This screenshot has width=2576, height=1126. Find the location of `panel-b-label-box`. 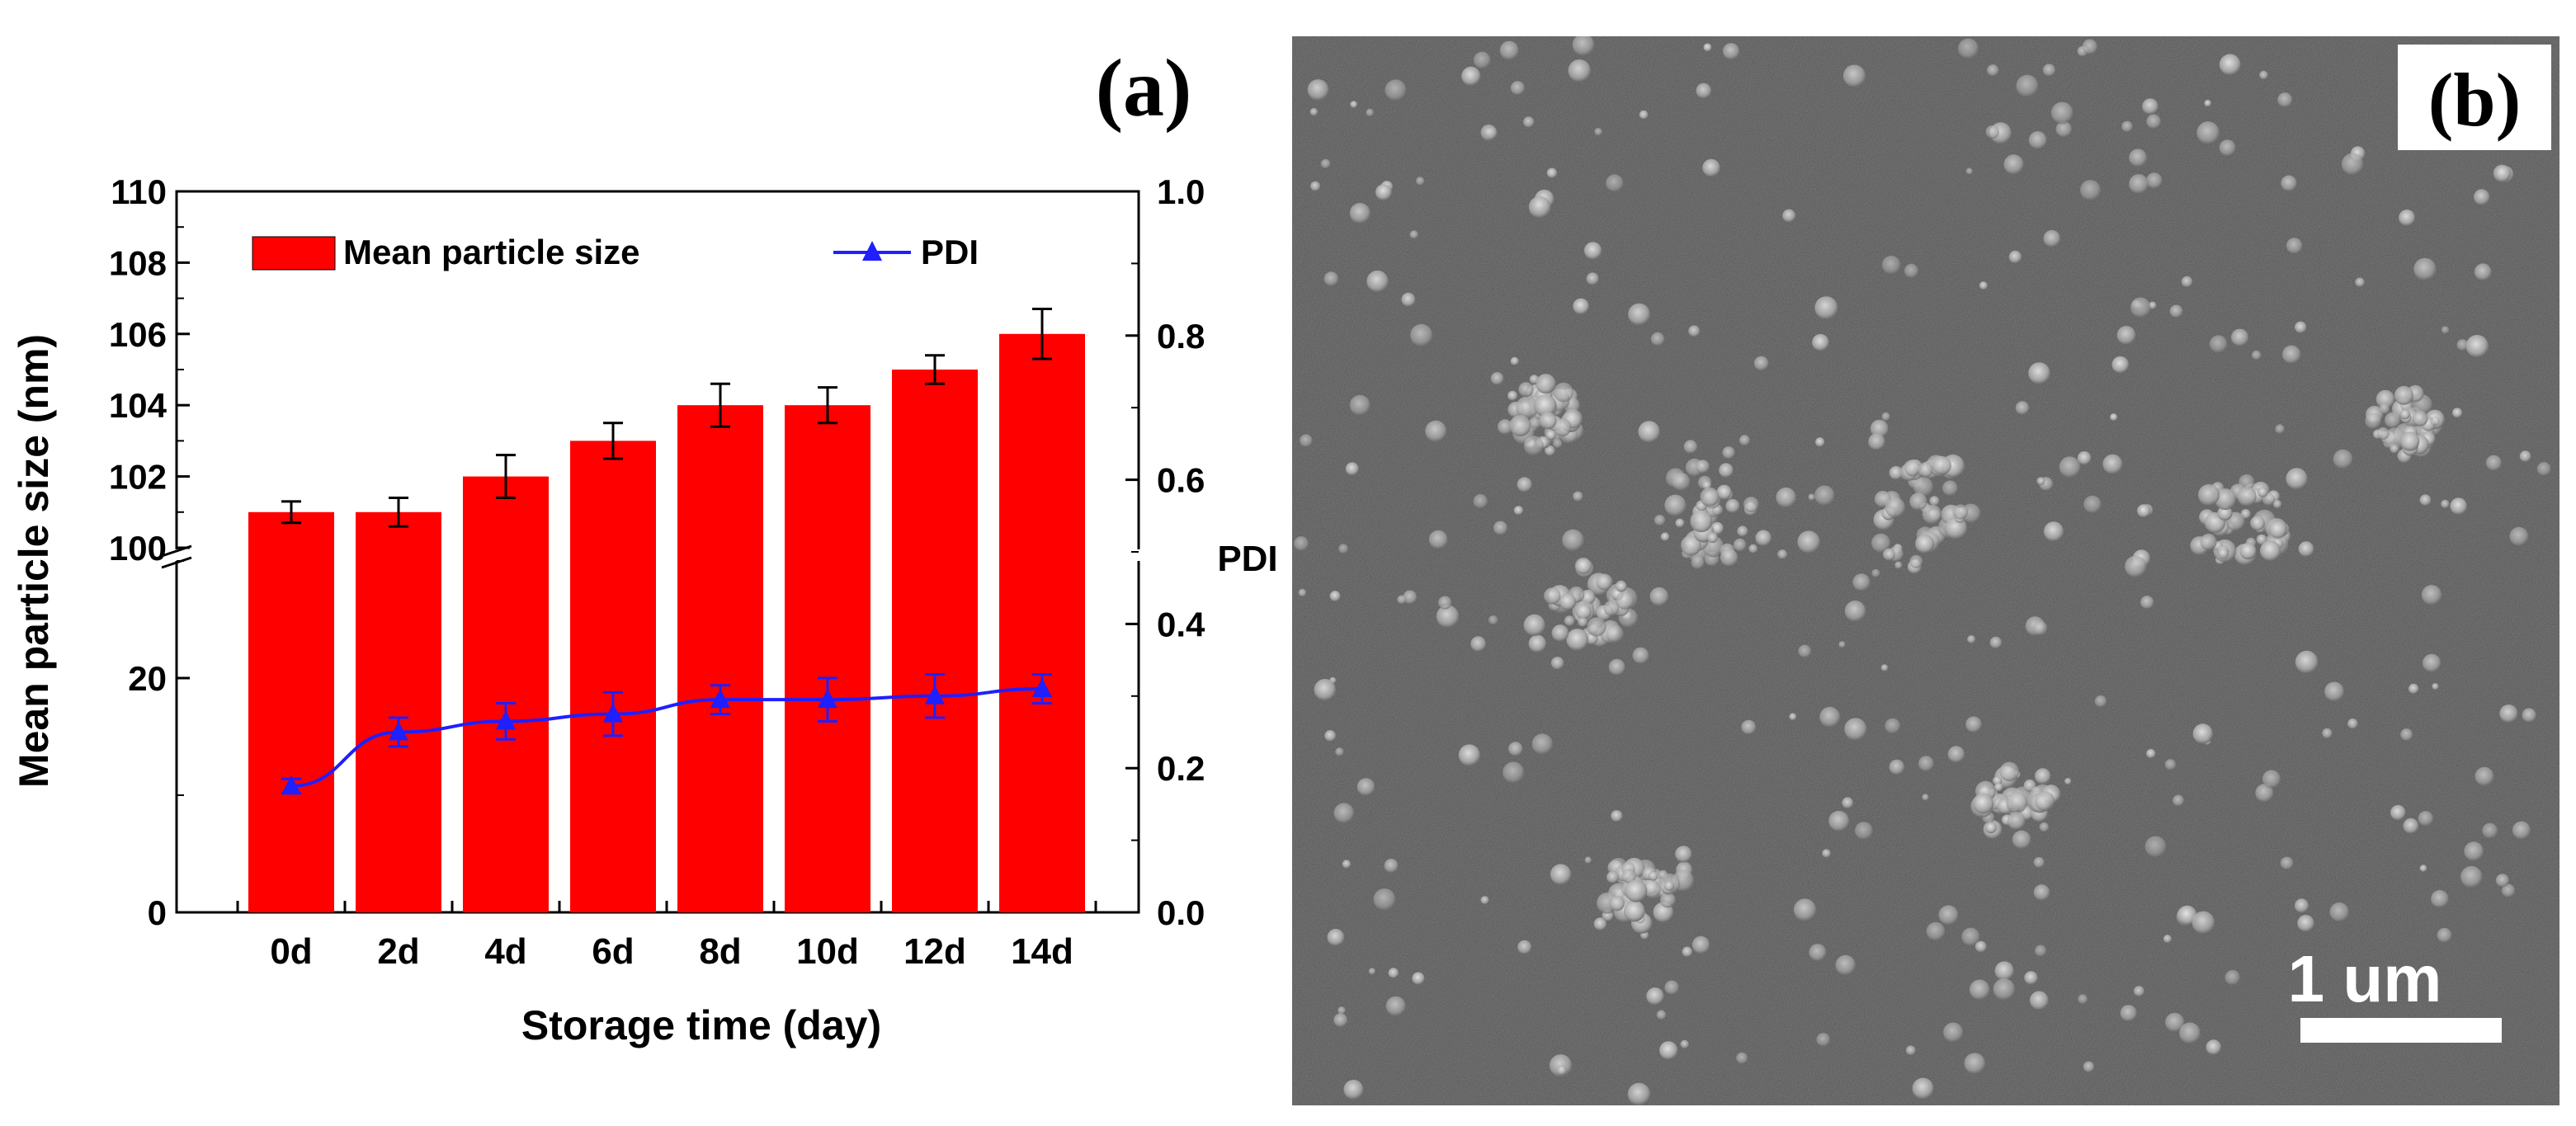

panel-b-label-box is located at coordinates (2474, 97).